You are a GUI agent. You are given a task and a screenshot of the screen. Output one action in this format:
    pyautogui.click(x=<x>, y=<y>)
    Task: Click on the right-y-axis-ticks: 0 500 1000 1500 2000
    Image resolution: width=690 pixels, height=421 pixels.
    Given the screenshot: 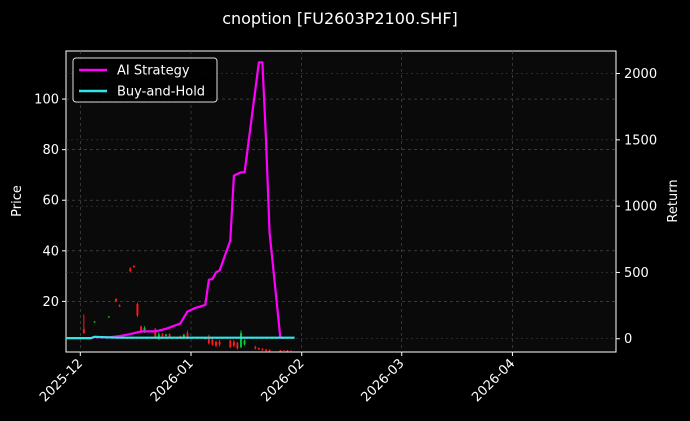 What is the action you would take?
    pyautogui.click(x=636, y=207)
    